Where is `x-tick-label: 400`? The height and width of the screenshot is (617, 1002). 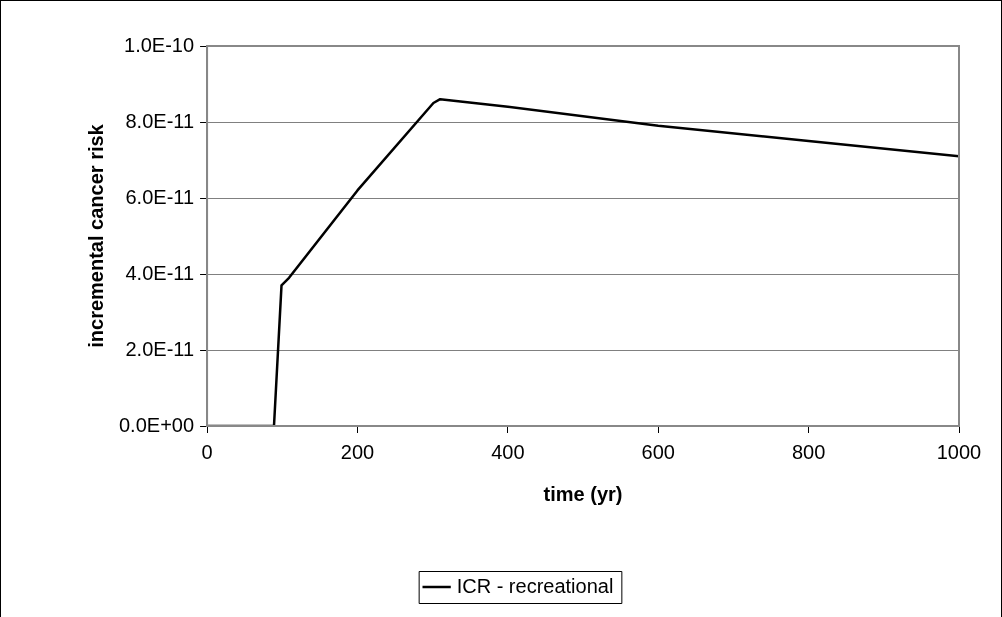 x-tick-label: 400 is located at coordinates (508, 451).